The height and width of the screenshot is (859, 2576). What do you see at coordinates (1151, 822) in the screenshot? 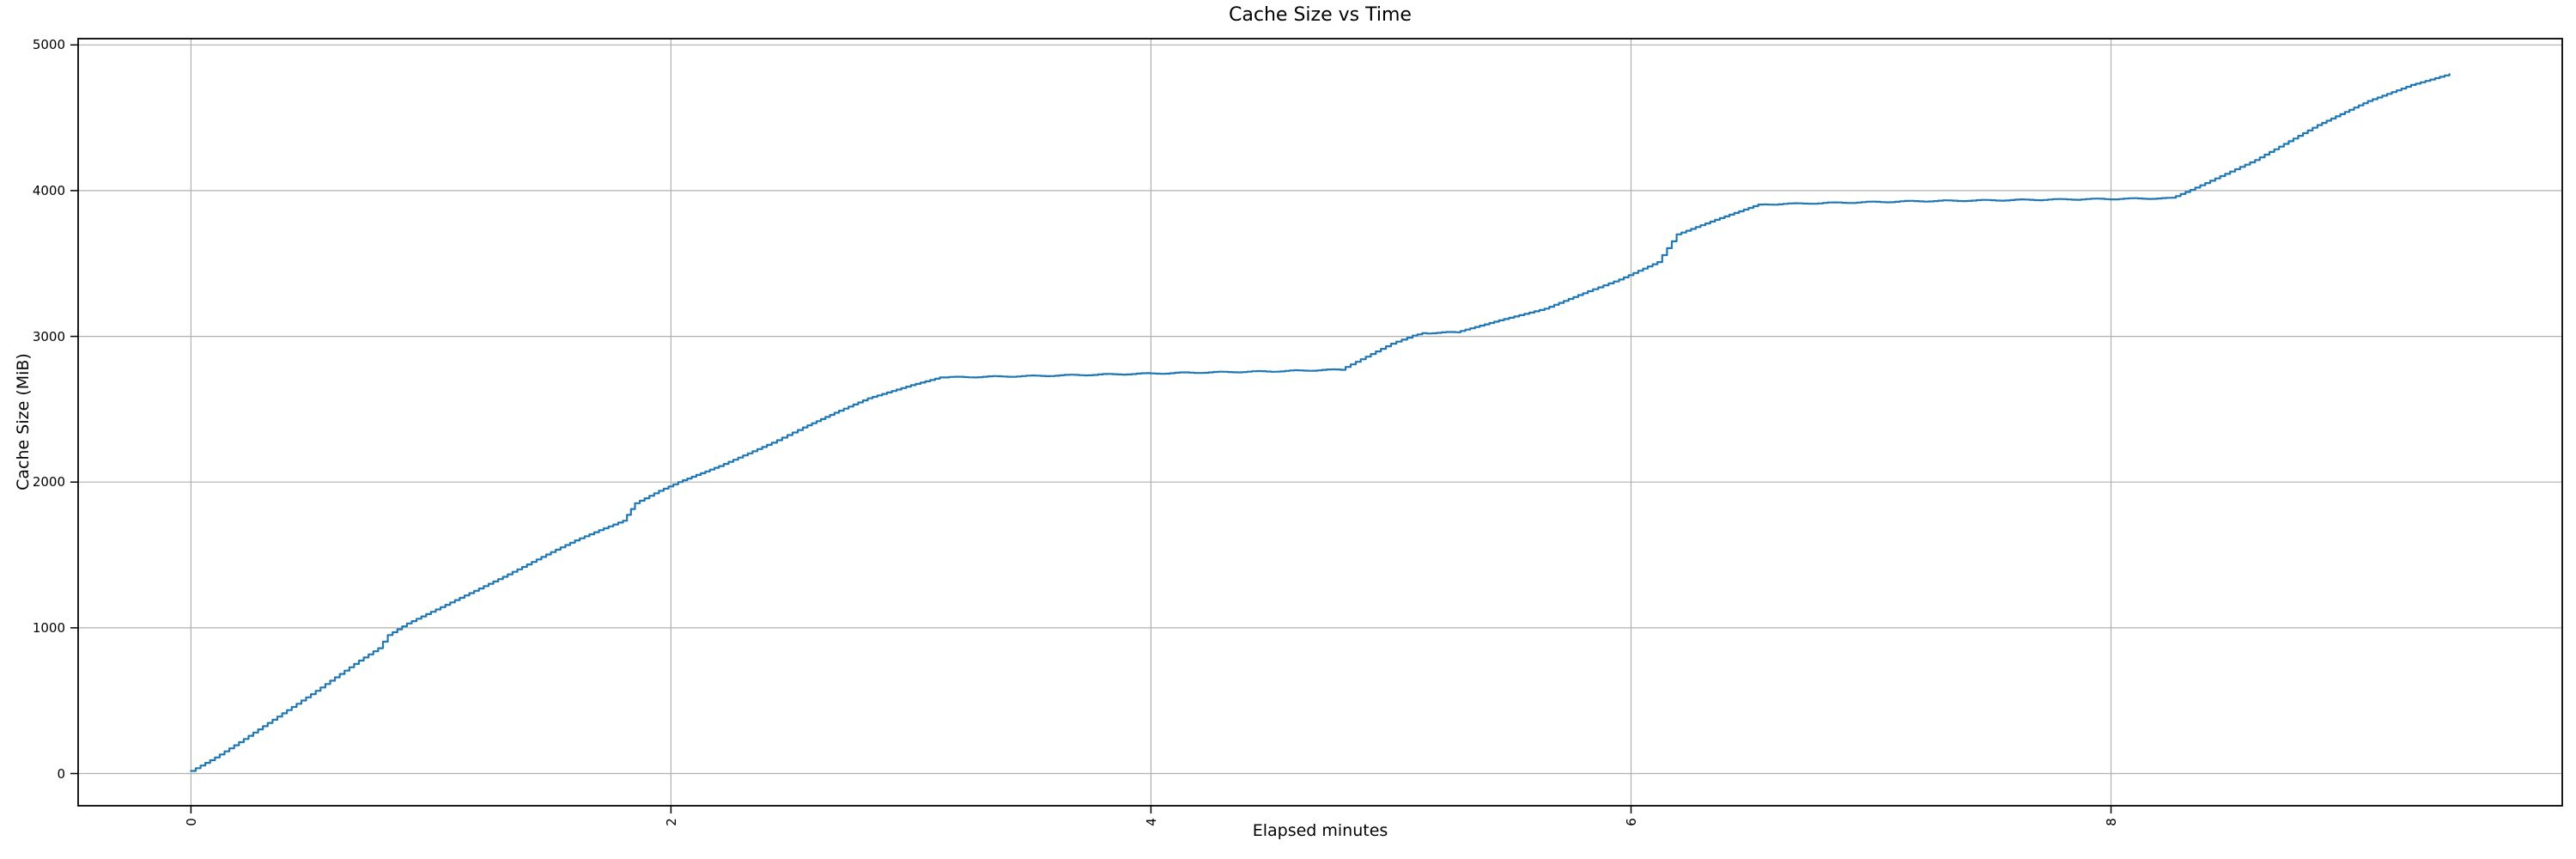
I see `x-tick-label: 4` at bounding box center [1151, 822].